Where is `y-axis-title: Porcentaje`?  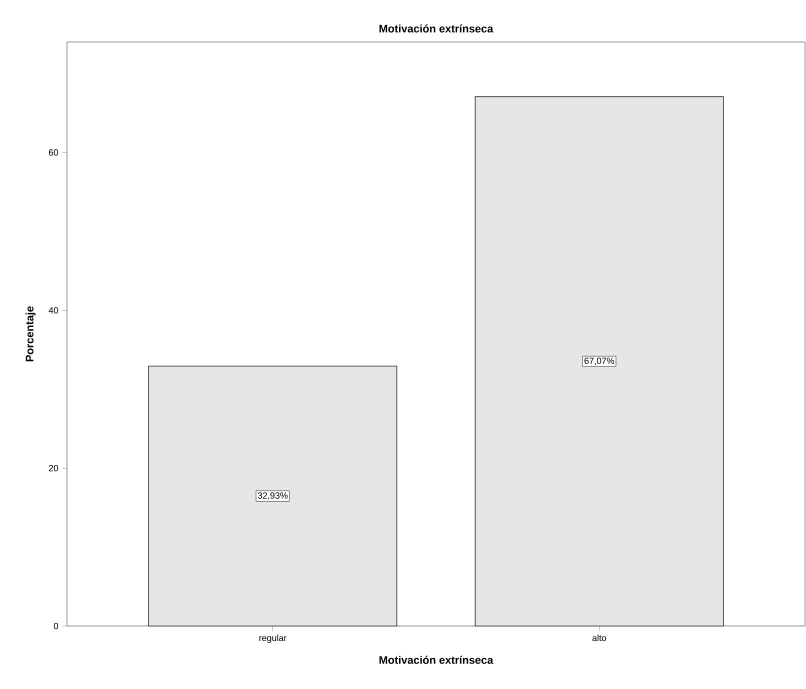 y-axis-title: Porcentaje is located at coordinates (30, 334).